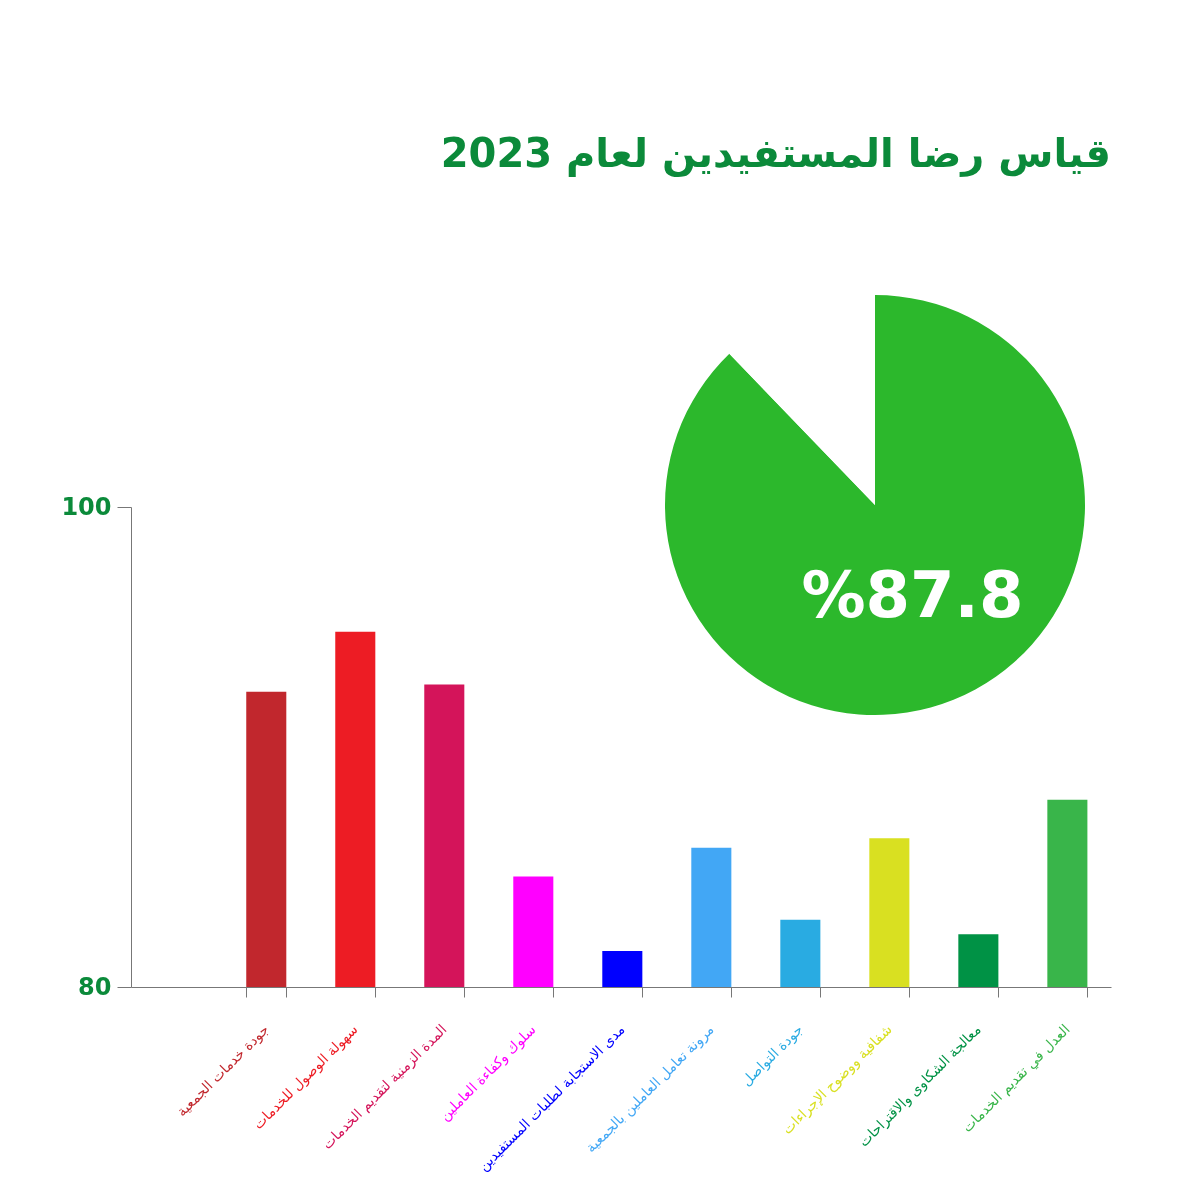 This screenshot has height=1200, width=1200. What do you see at coordinates (775, 153) in the screenshot?
I see `chart-title: قياس رضا المستفيدين لعام 2023` at bounding box center [775, 153].